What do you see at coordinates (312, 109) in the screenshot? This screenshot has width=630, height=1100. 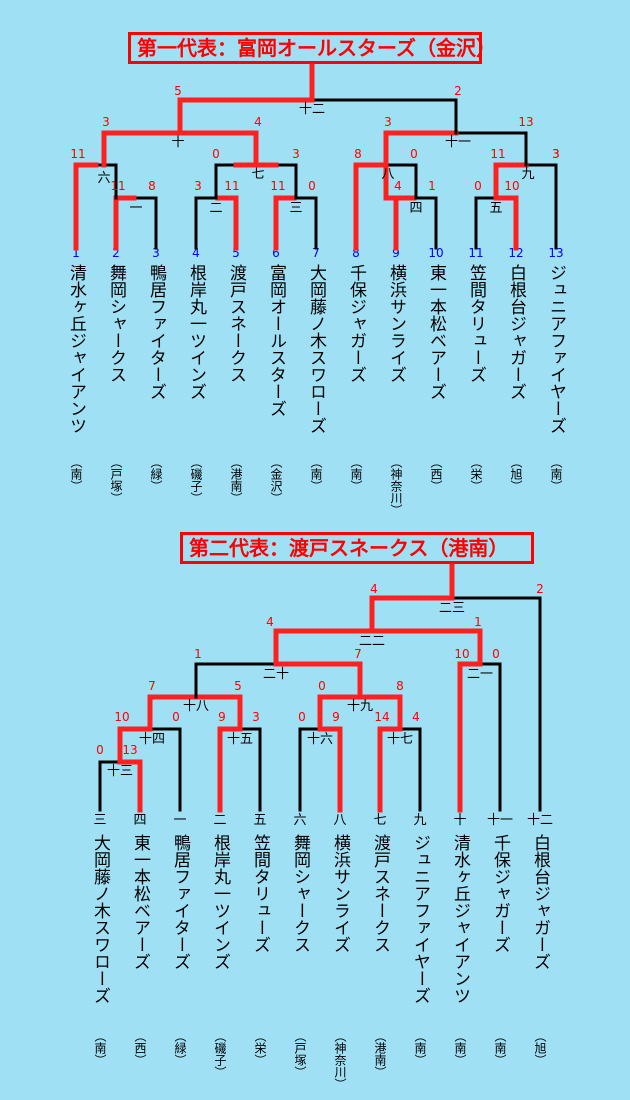 I see `game-number: 十二` at bounding box center [312, 109].